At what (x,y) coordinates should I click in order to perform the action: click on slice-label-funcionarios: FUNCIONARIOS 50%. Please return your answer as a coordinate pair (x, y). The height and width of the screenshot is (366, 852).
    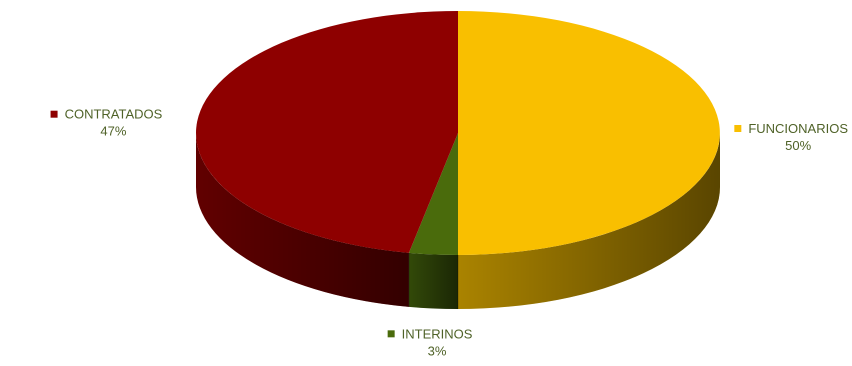
    Looking at the image, I should click on (791, 137).